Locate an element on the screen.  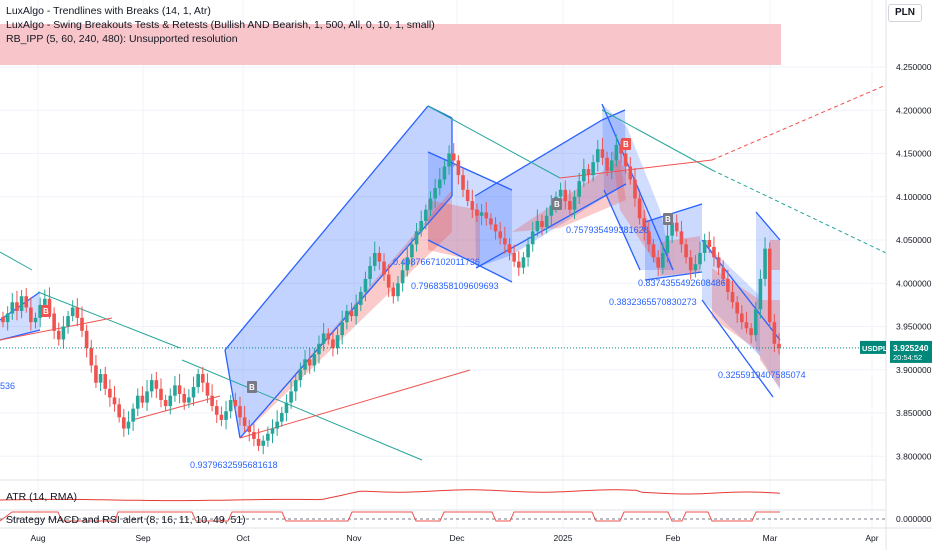
strategy-tick-label: 0.000000 is located at coordinates (914, 519).